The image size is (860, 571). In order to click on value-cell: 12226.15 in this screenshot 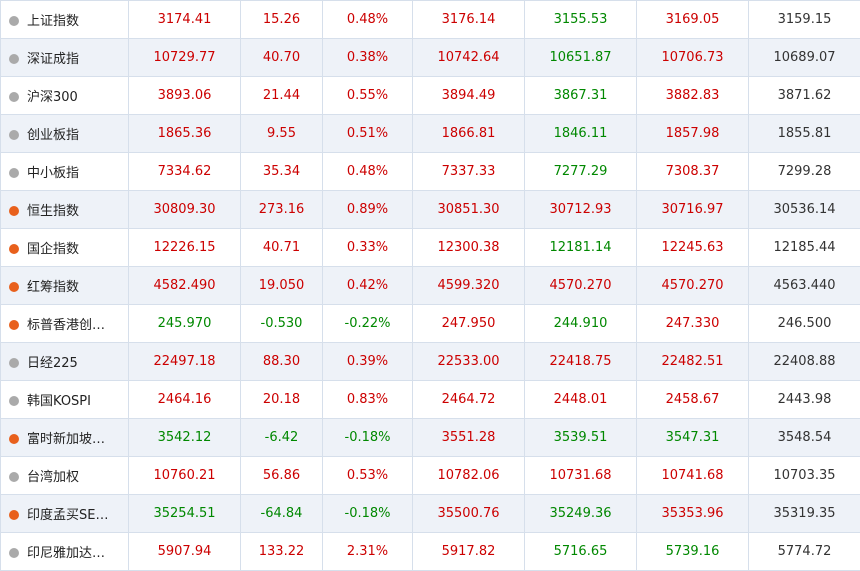, I will do `click(185, 248)`.